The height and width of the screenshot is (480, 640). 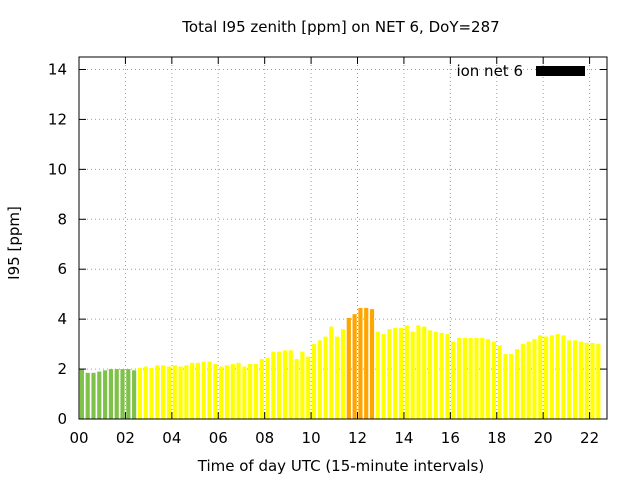 I want to click on x-tick-label: 02, so click(x=125, y=438).